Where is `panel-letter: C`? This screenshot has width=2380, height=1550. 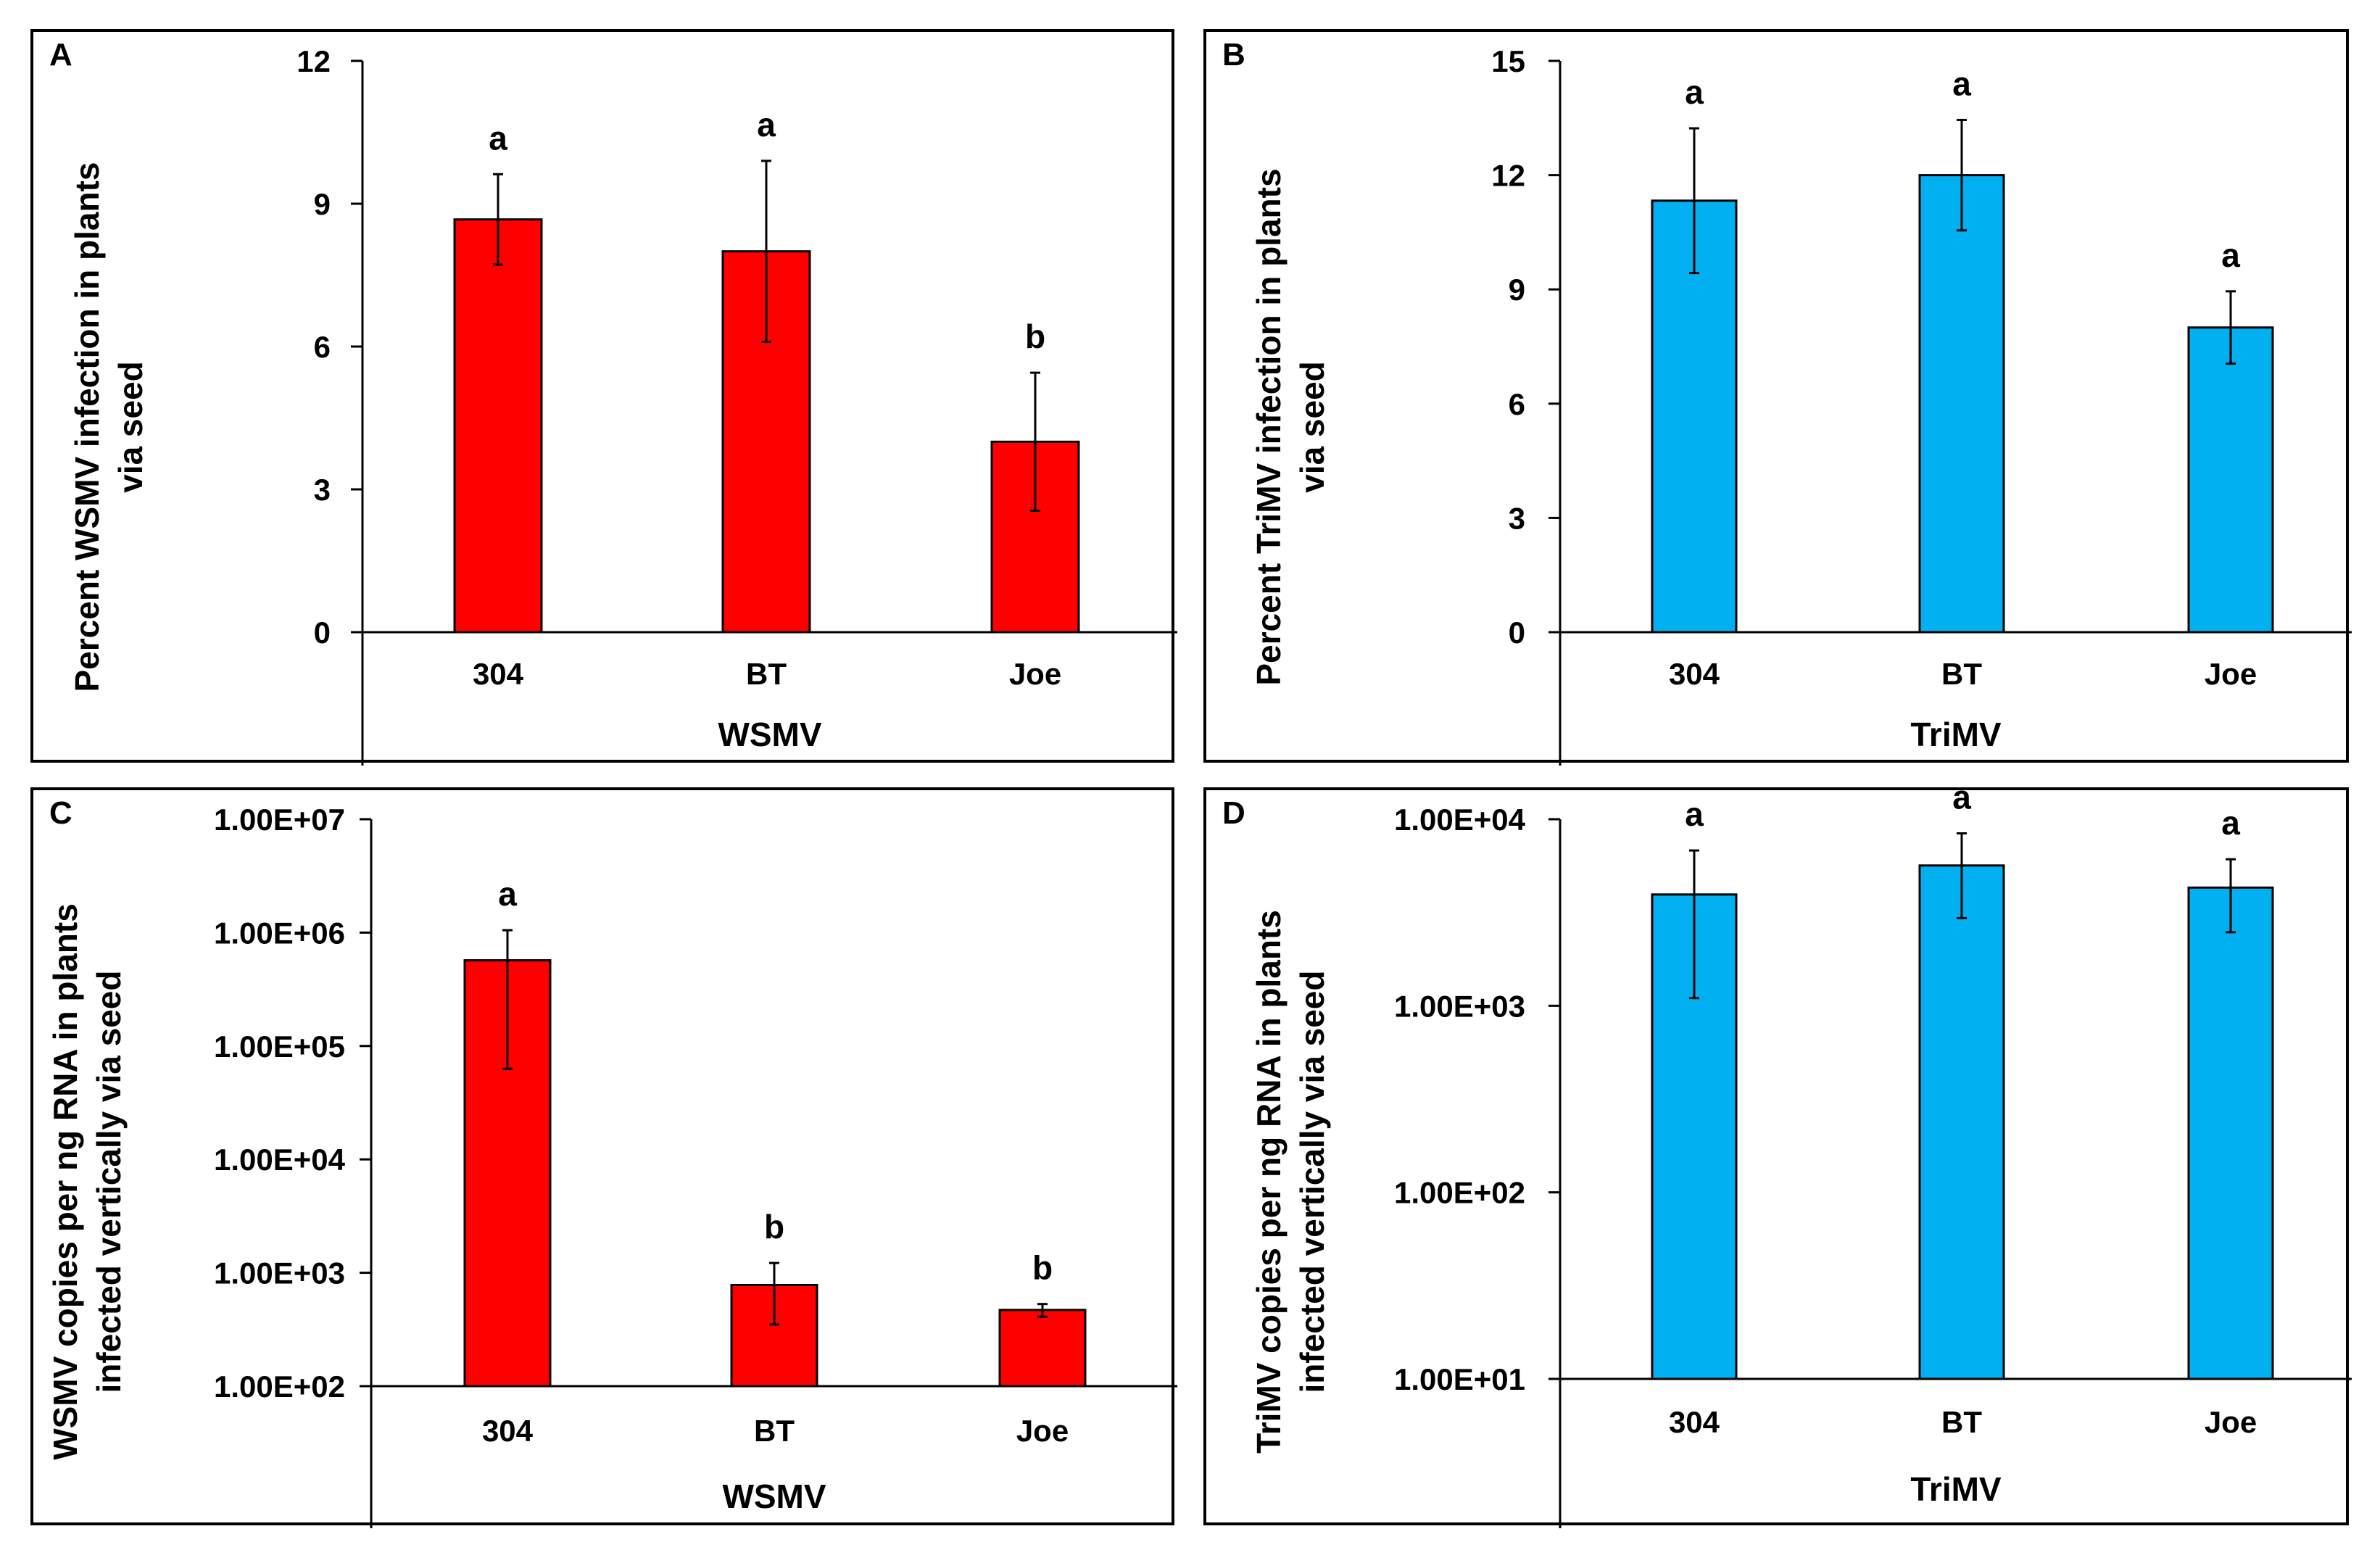 panel-letter: C is located at coordinates (60, 813).